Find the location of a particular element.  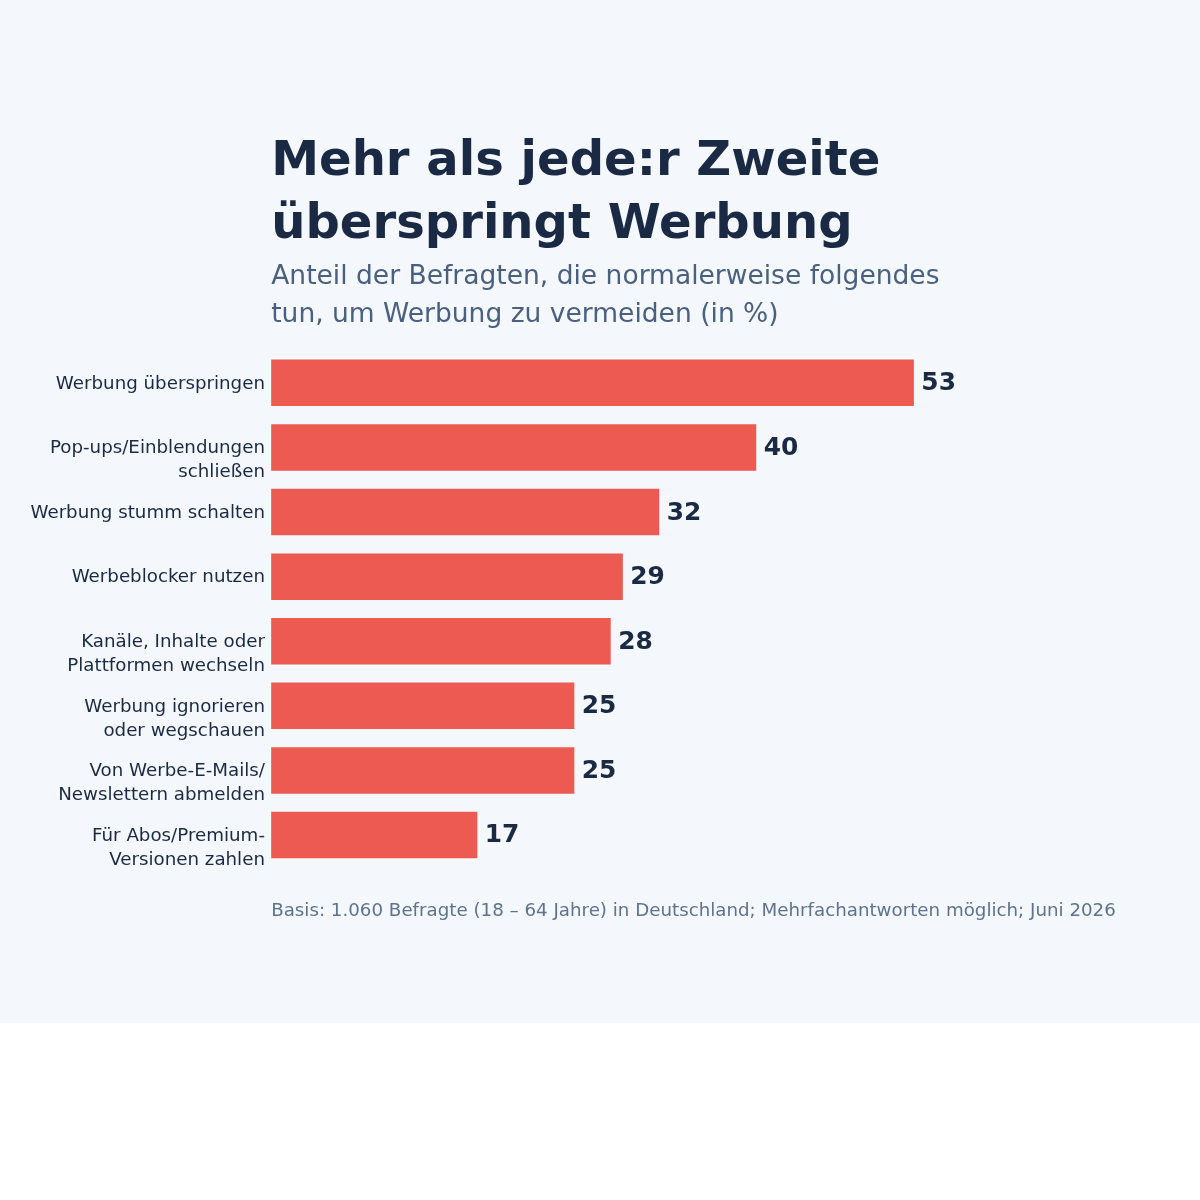

y-tick-label: Werbung überspringen is located at coordinates (160, 382).